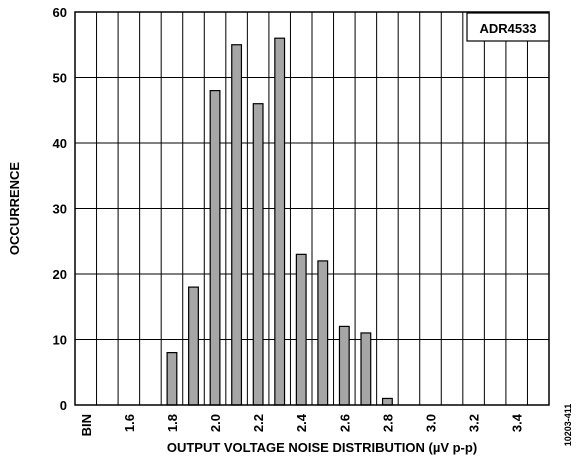  What do you see at coordinates (474, 423) in the screenshot?
I see `x-tick-label: 3.2` at bounding box center [474, 423].